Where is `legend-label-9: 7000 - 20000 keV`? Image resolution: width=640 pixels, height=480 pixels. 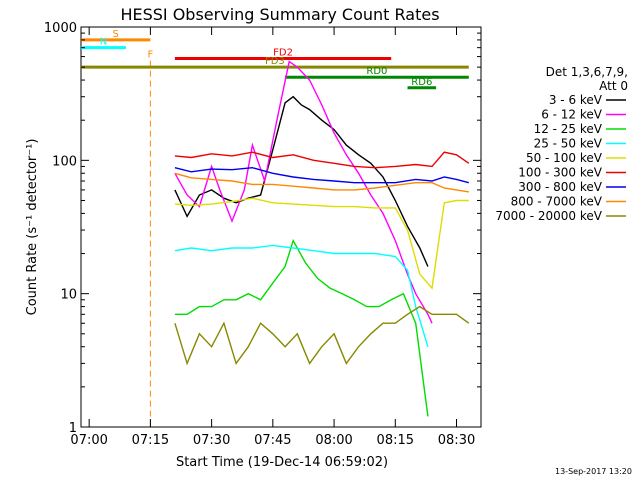
legend-label-9: 7000 - 20000 keV is located at coordinates (548, 216).